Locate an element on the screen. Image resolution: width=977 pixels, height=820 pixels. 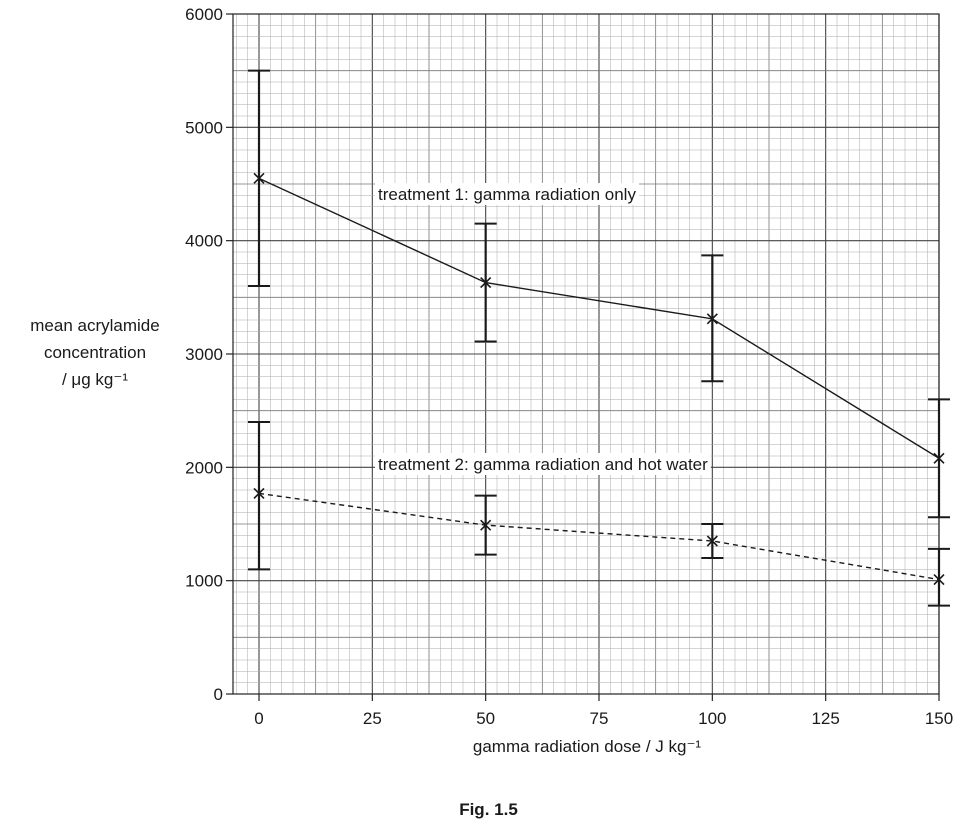
x-tick-label: 125 is located at coordinates (825, 718).